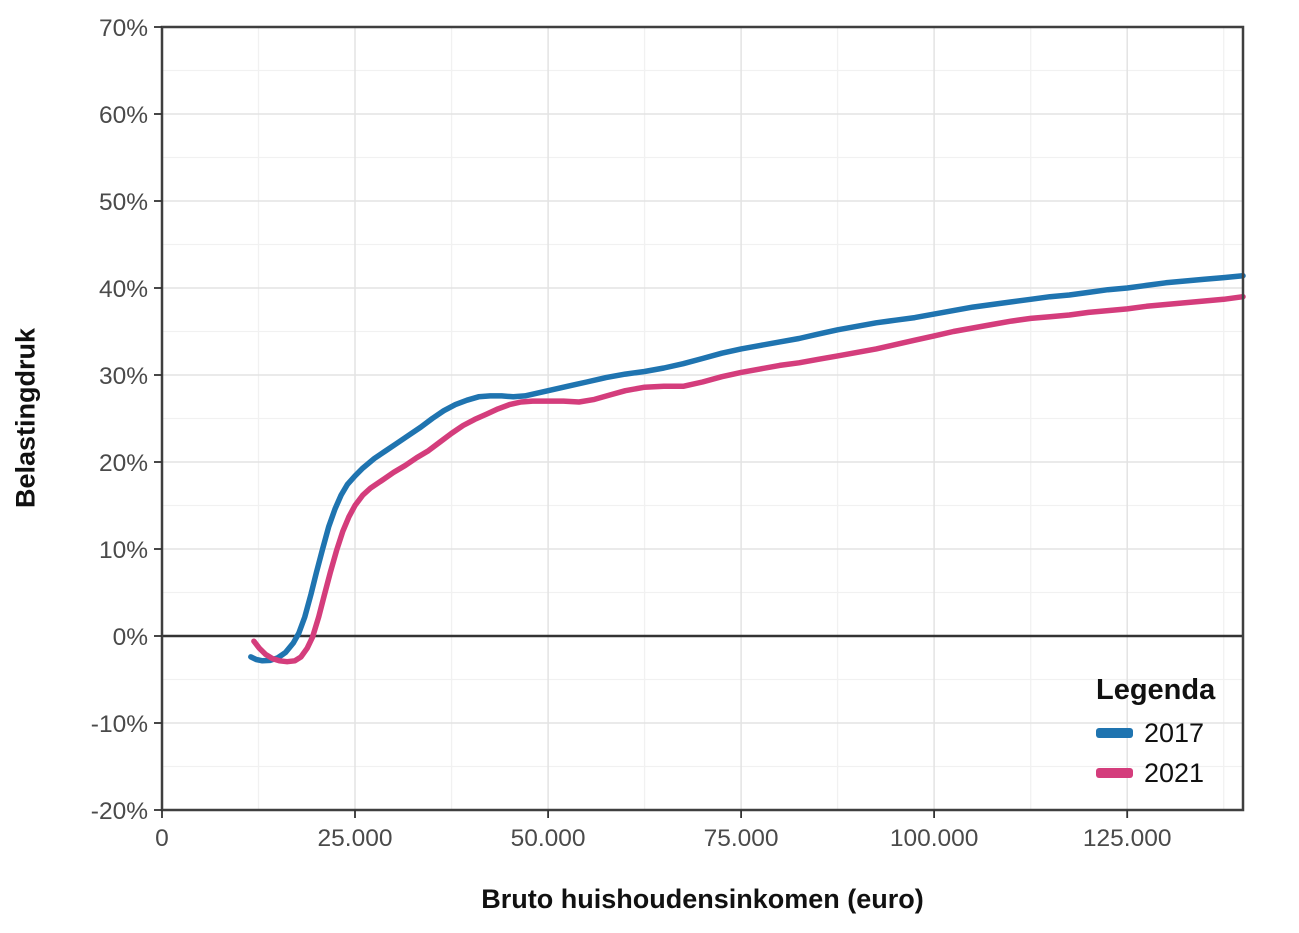  I want to click on legend-swatch-2021-icon, so click(1114, 773).